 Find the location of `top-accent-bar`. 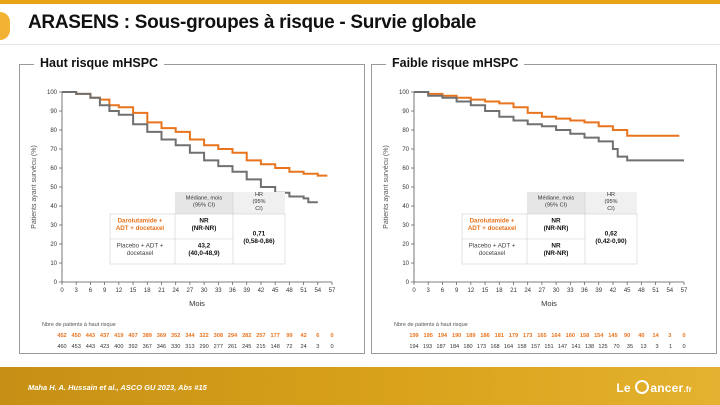

top-accent-bar is located at coordinates (360, 2).